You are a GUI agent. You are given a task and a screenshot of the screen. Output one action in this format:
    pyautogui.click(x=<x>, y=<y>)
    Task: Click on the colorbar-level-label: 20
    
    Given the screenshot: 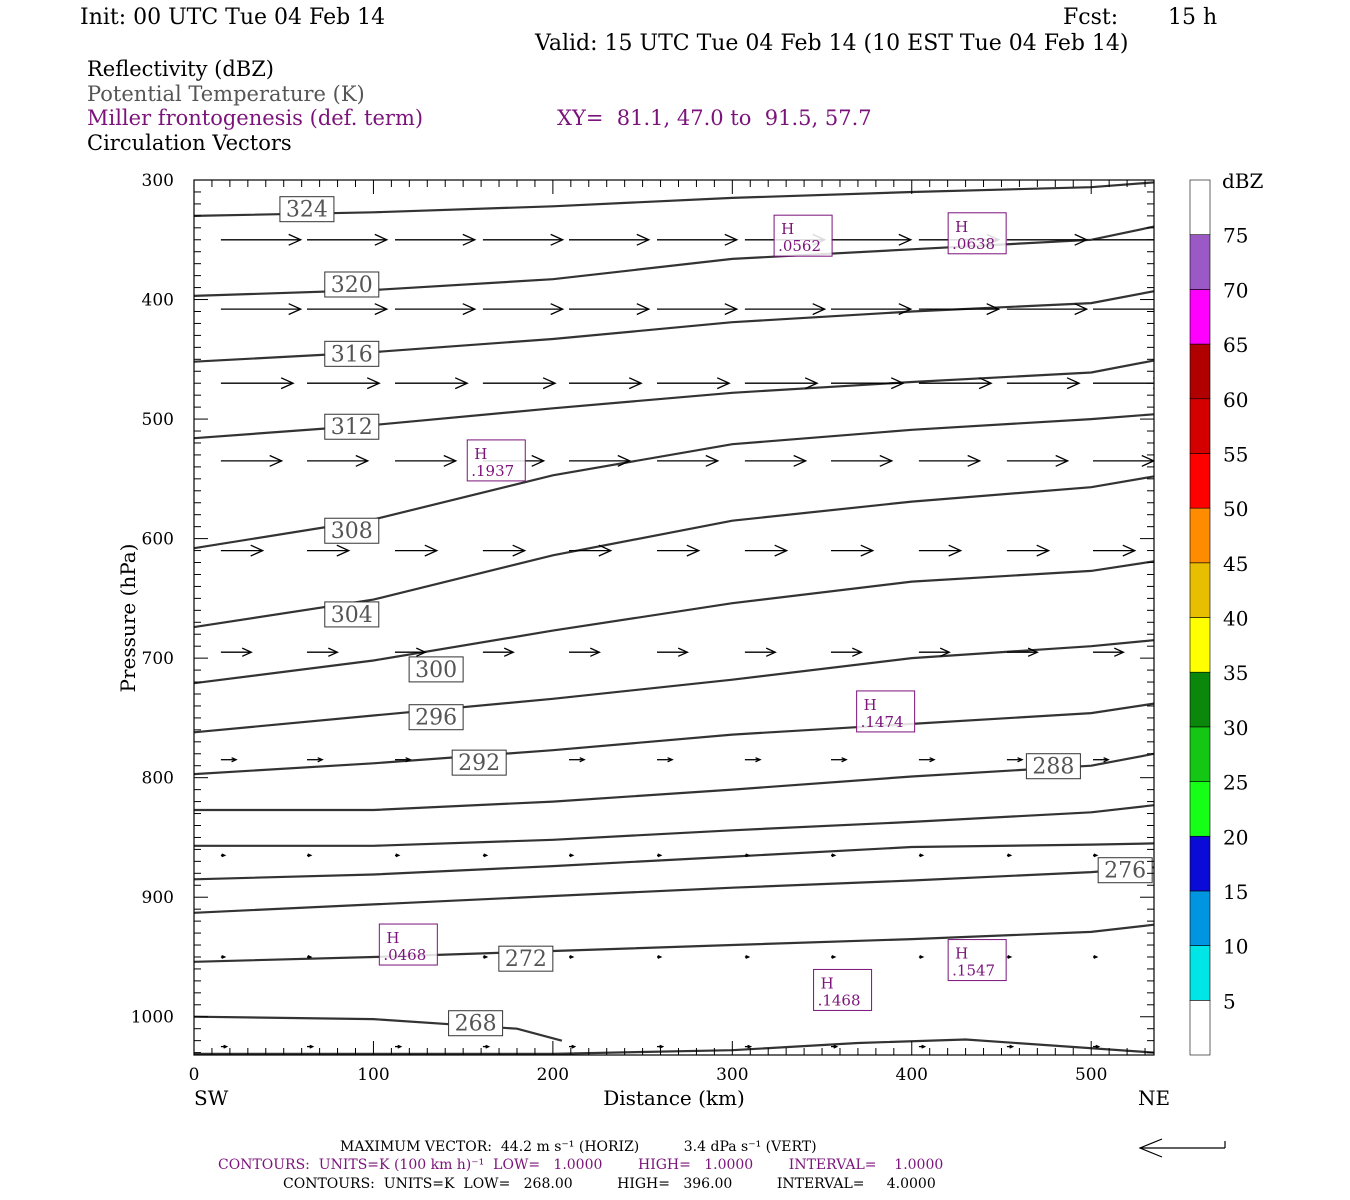 What is the action you would take?
    pyautogui.click(x=1235, y=837)
    